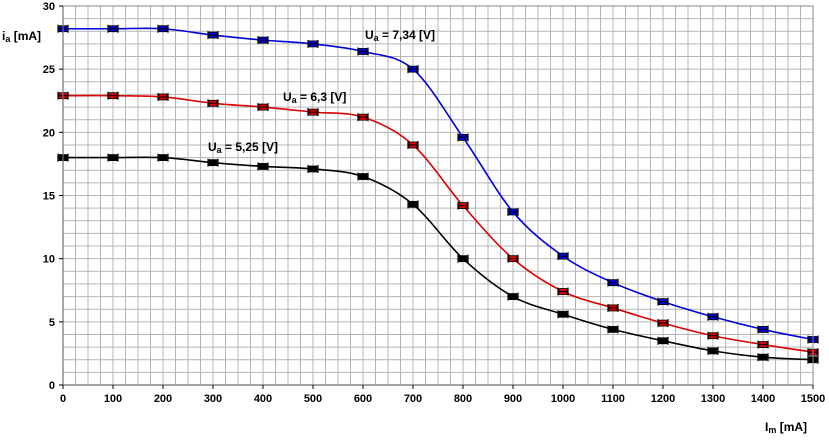 This screenshot has height=443, width=829. Describe the element at coordinates (663, 399) in the screenshot. I see `x-tick-label: 1200` at that location.